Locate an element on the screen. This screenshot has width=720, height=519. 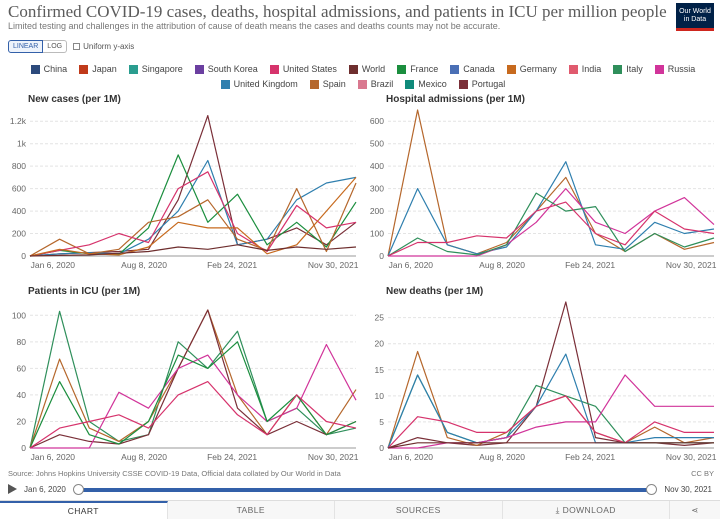
log-button: LOG is located at coordinates (55, 46).